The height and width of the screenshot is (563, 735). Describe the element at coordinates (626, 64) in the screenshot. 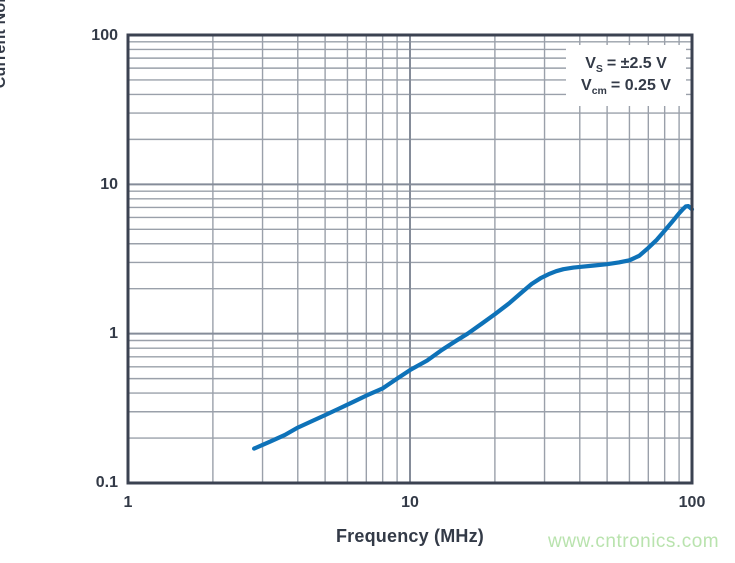

I see `annotation-line-vs: VS = ±2.5 V` at that location.